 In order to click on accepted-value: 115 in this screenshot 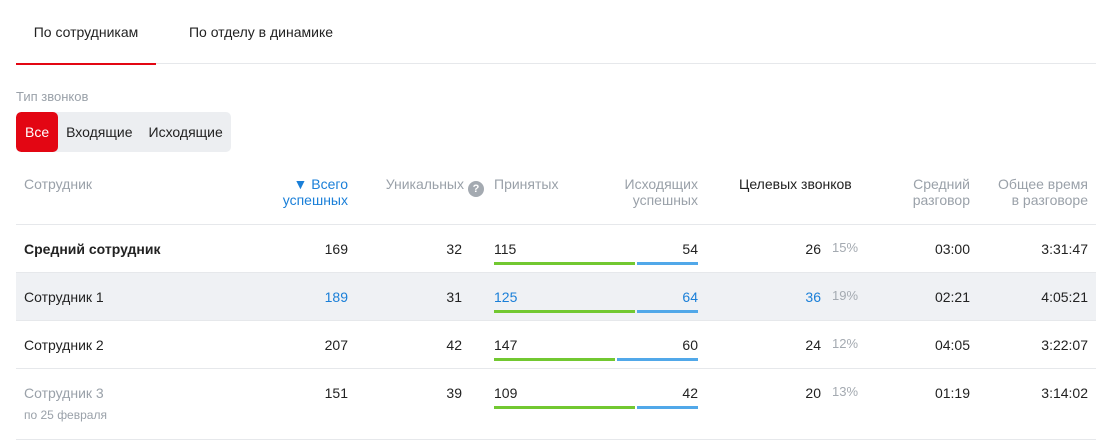, I will do `click(505, 249)`.